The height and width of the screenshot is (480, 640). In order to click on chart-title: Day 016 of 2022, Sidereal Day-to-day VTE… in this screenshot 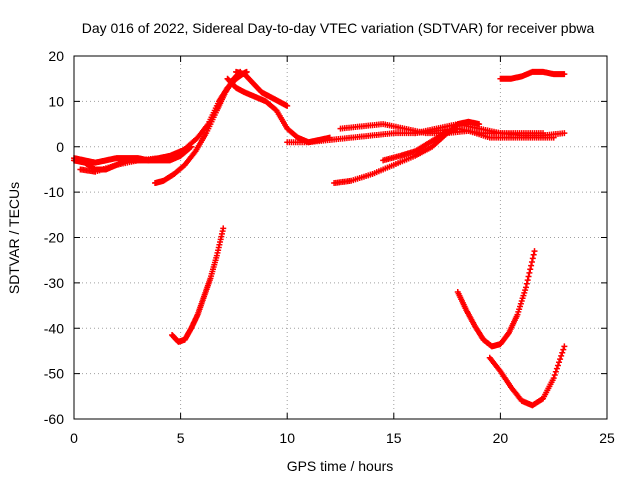, I will do `click(338, 28)`.